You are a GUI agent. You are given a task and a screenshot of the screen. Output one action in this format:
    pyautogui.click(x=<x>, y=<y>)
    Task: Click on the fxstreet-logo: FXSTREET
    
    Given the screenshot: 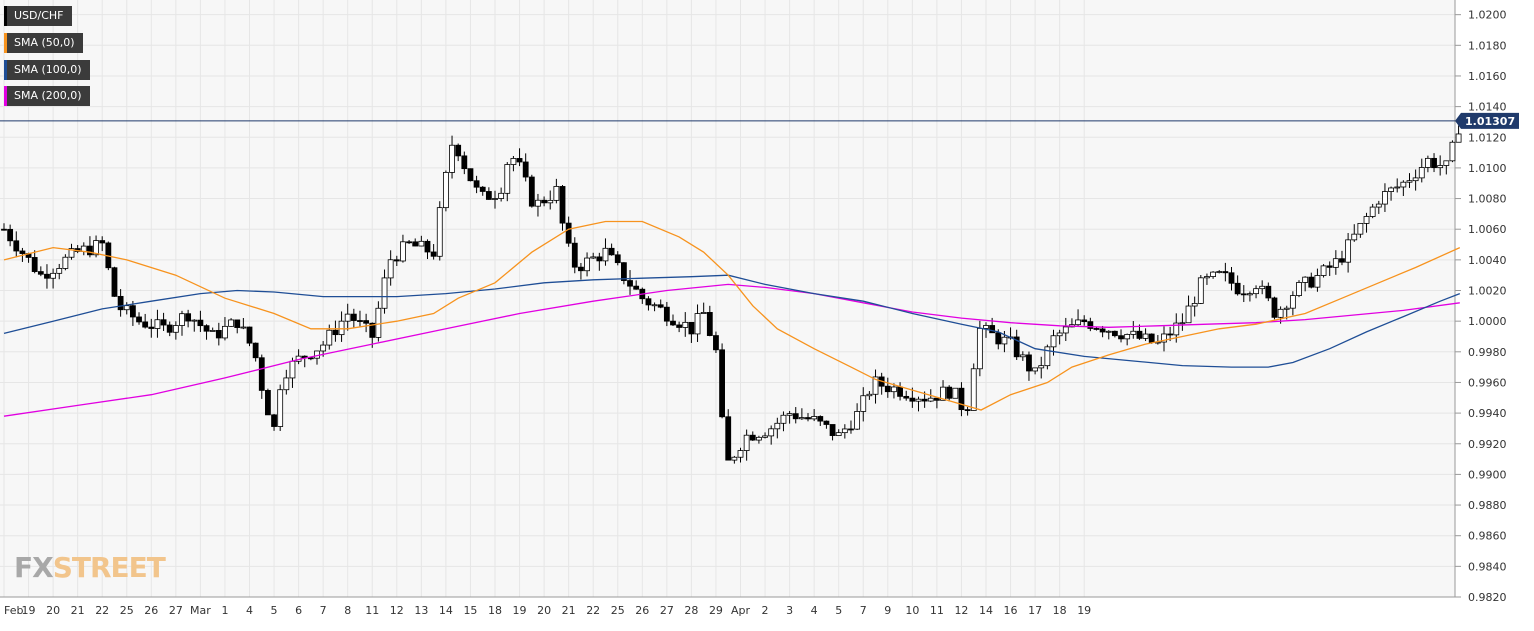 What is the action you would take?
    pyautogui.click(x=90, y=567)
    